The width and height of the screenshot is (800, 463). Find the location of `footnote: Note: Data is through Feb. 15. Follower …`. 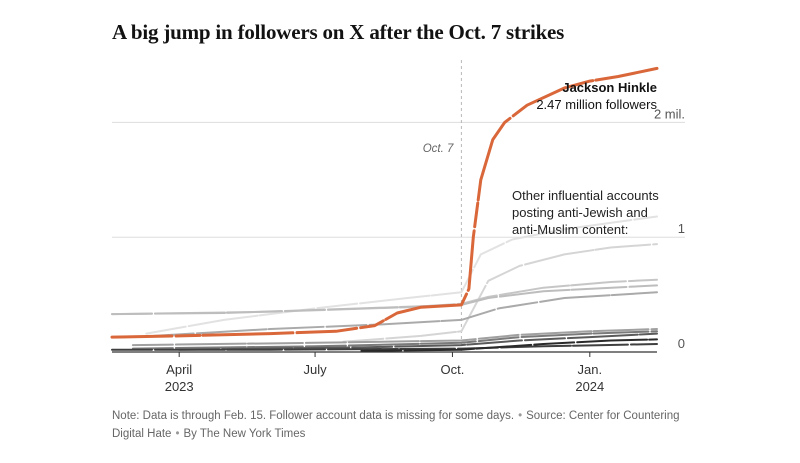

footnote: Note: Data is through Feb. 15. Follower … is located at coordinates (412, 425).